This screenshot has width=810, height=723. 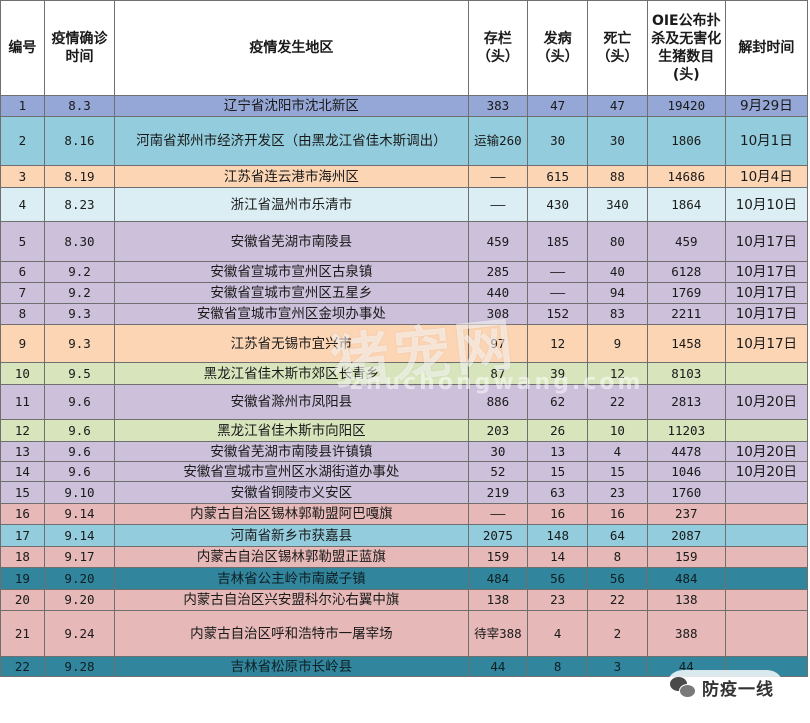 I want to click on cell-dead: 40, so click(x=617, y=272).